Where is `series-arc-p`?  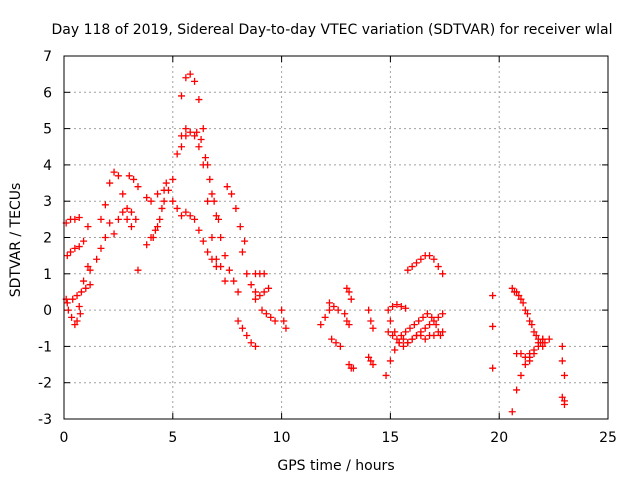
series-arc-p is located at coordinates (210, 183).